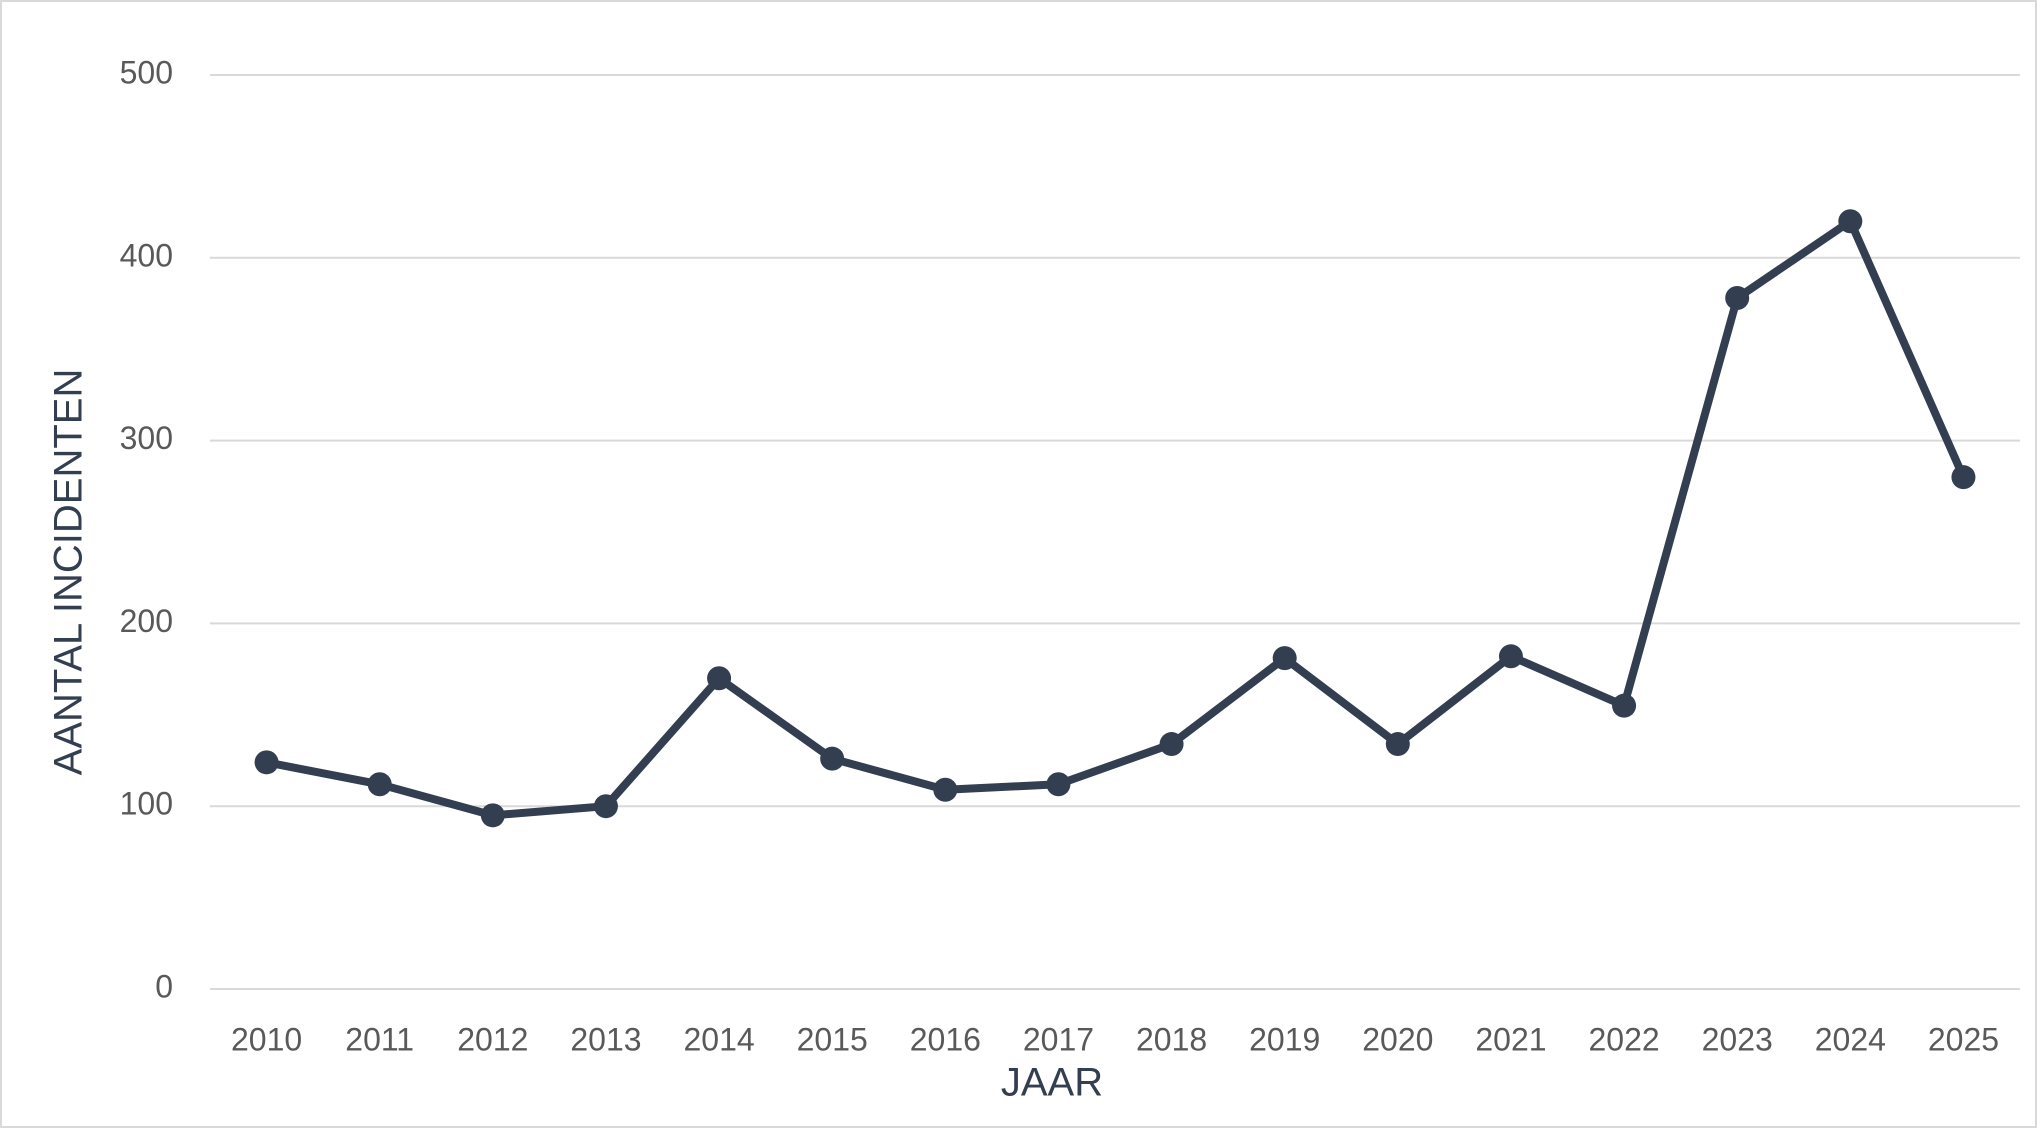 The width and height of the screenshot is (2037, 1128). What do you see at coordinates (266, 1039) in the screenshot?
I see `x-tick-label: 2010` at bounding box center [266, 1039].